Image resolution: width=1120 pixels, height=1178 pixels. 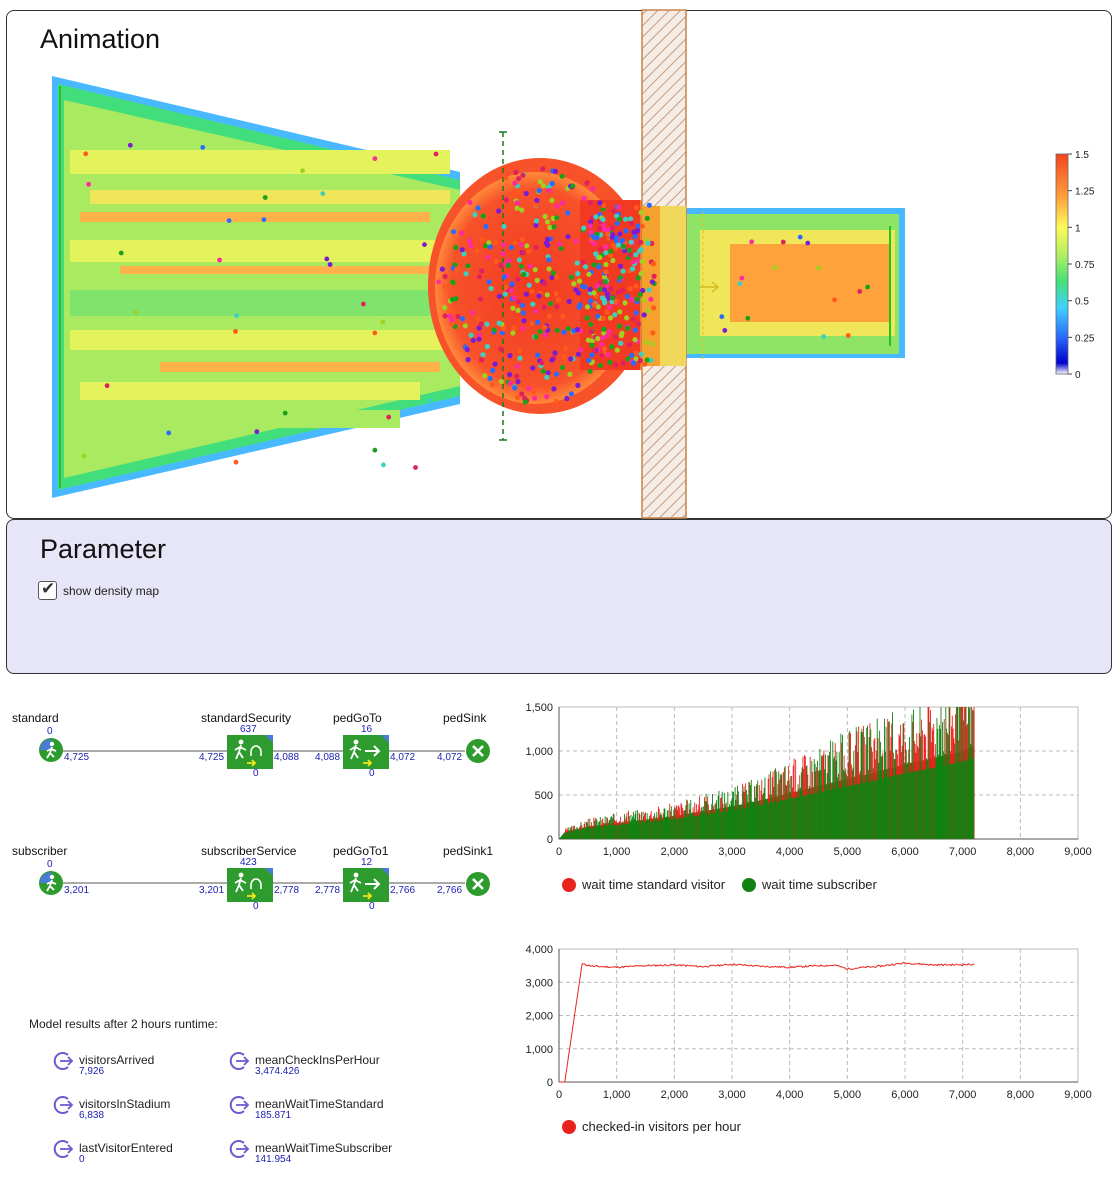 I want to click on goto-label: pedGoTo, so click(x=357, y=718).